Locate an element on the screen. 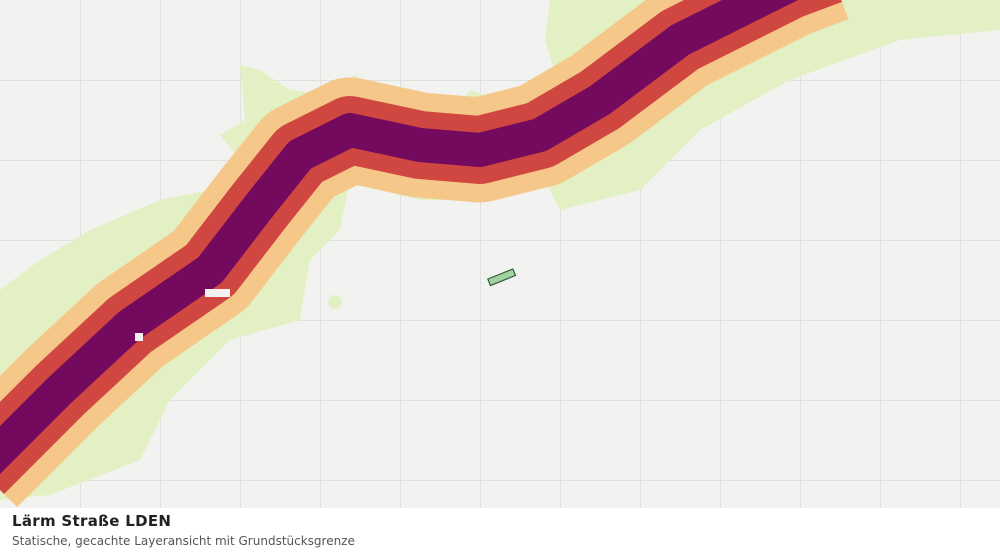 This screenshot has width=1000, height=560. caption-title: Lärm Straße LDEN is located at coordinates (92, 521).